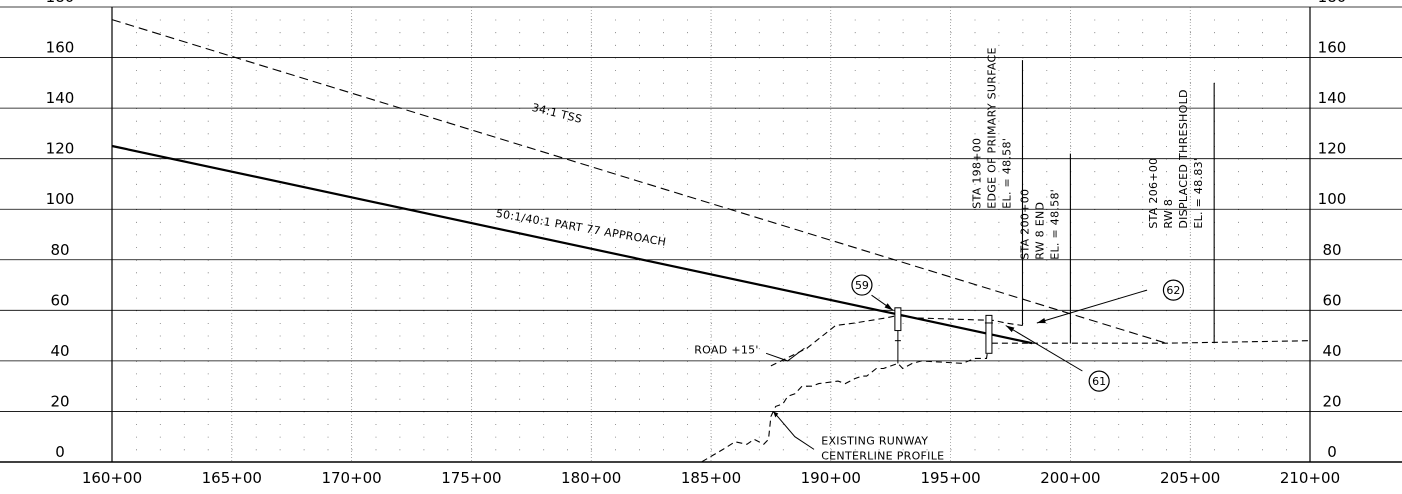 Image resolution: width=1402 pixels, height=494 pixels. What do you see at coordinates (1092, 306) in the screenshot?
I see `callout-62-leader` at bounding box center [1092, 306].